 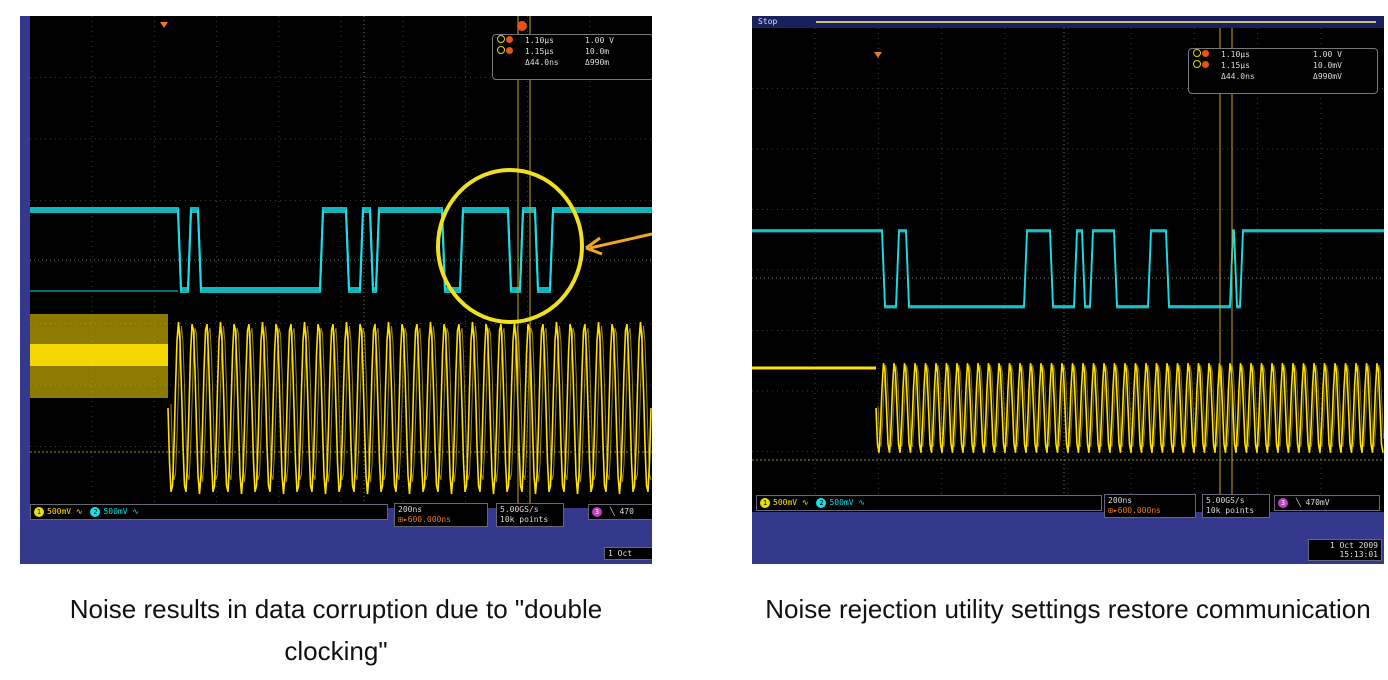 What do you see at coordinates (1327, 503) in the screenshot?
I see `right-trigger-box: 3 ╲ 470mV` at bounding box center [1327, 503].